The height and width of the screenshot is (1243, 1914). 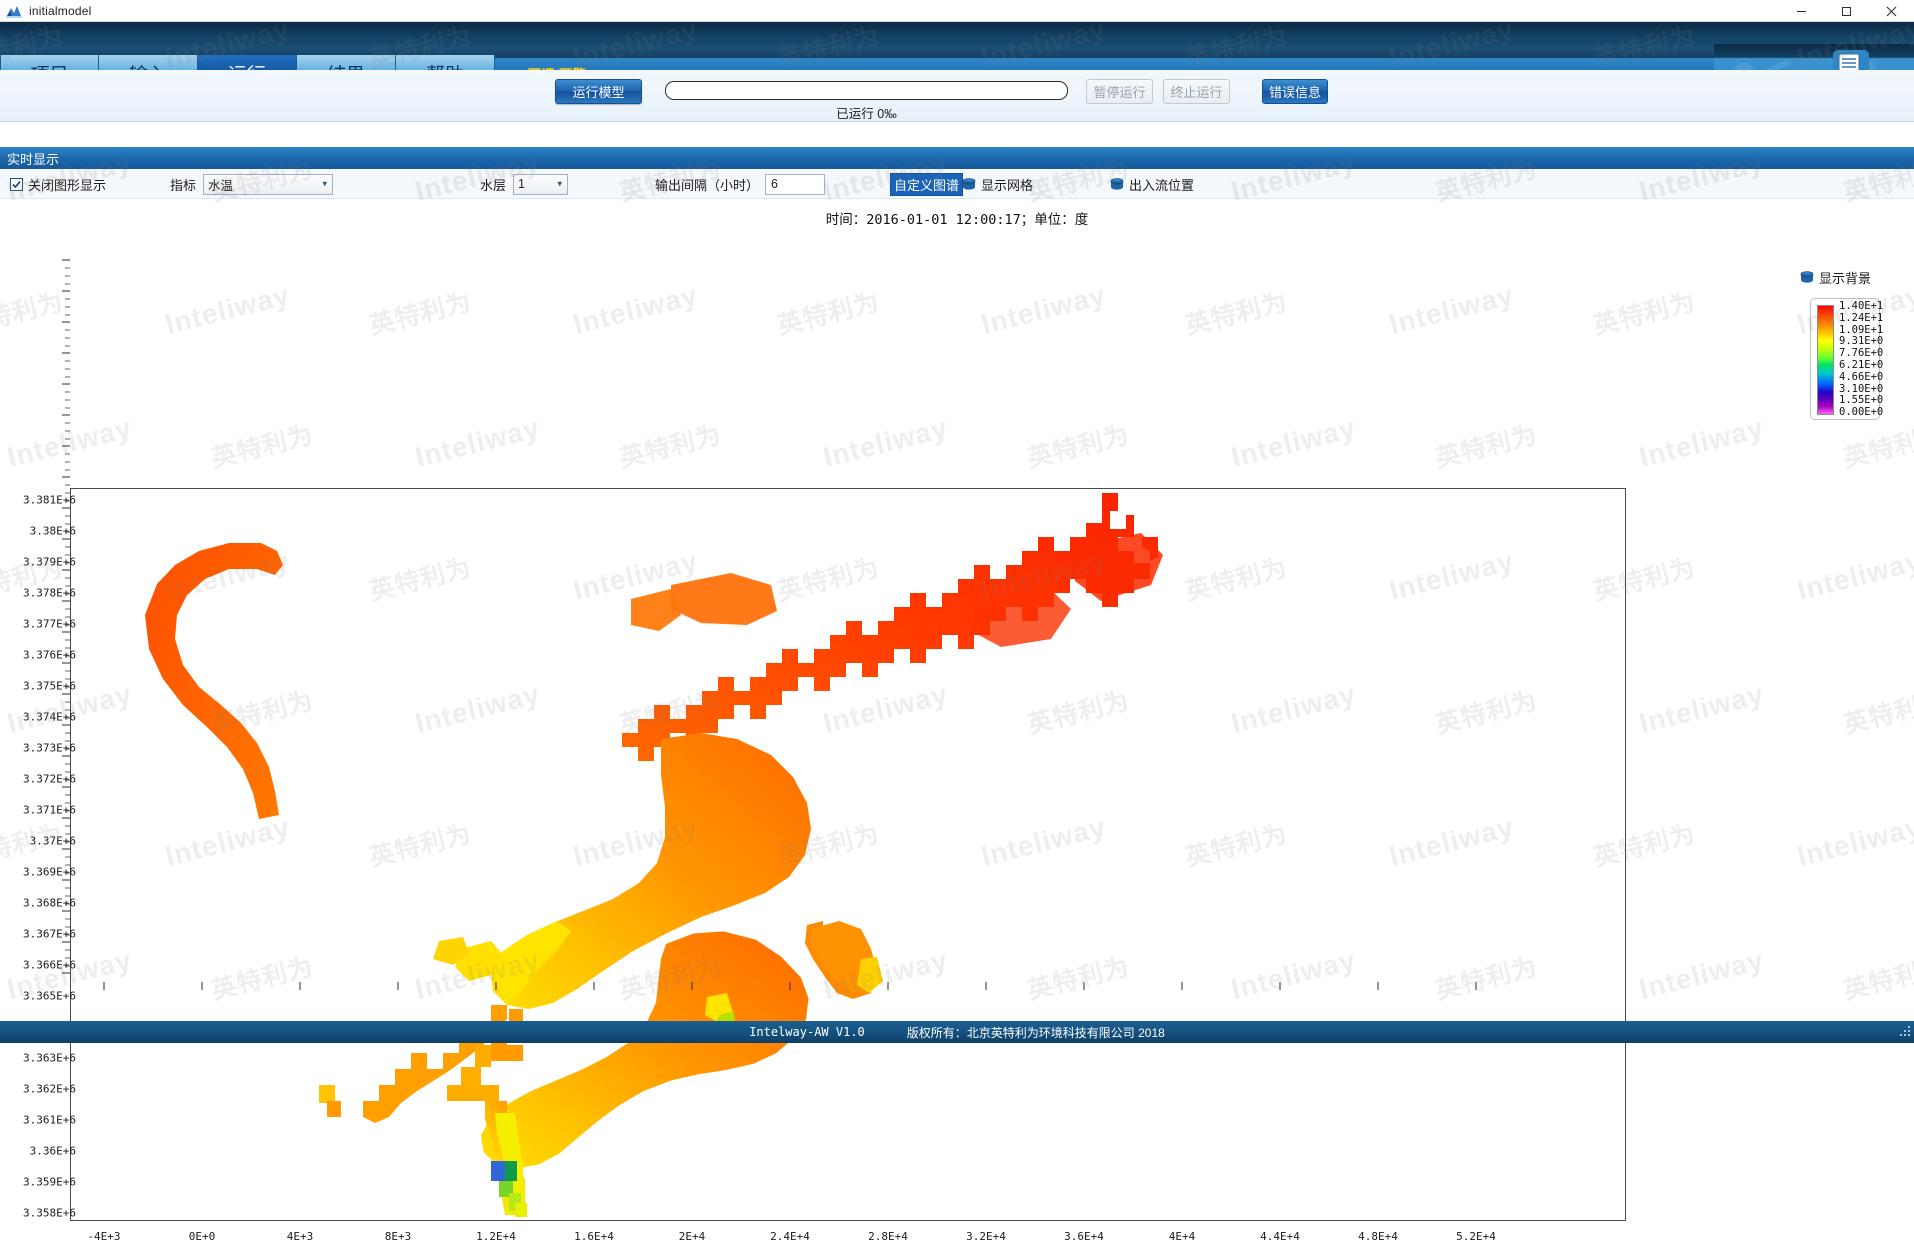 I want to click on pause-run-label: 暂停运行, so click(x=1119, y=91).